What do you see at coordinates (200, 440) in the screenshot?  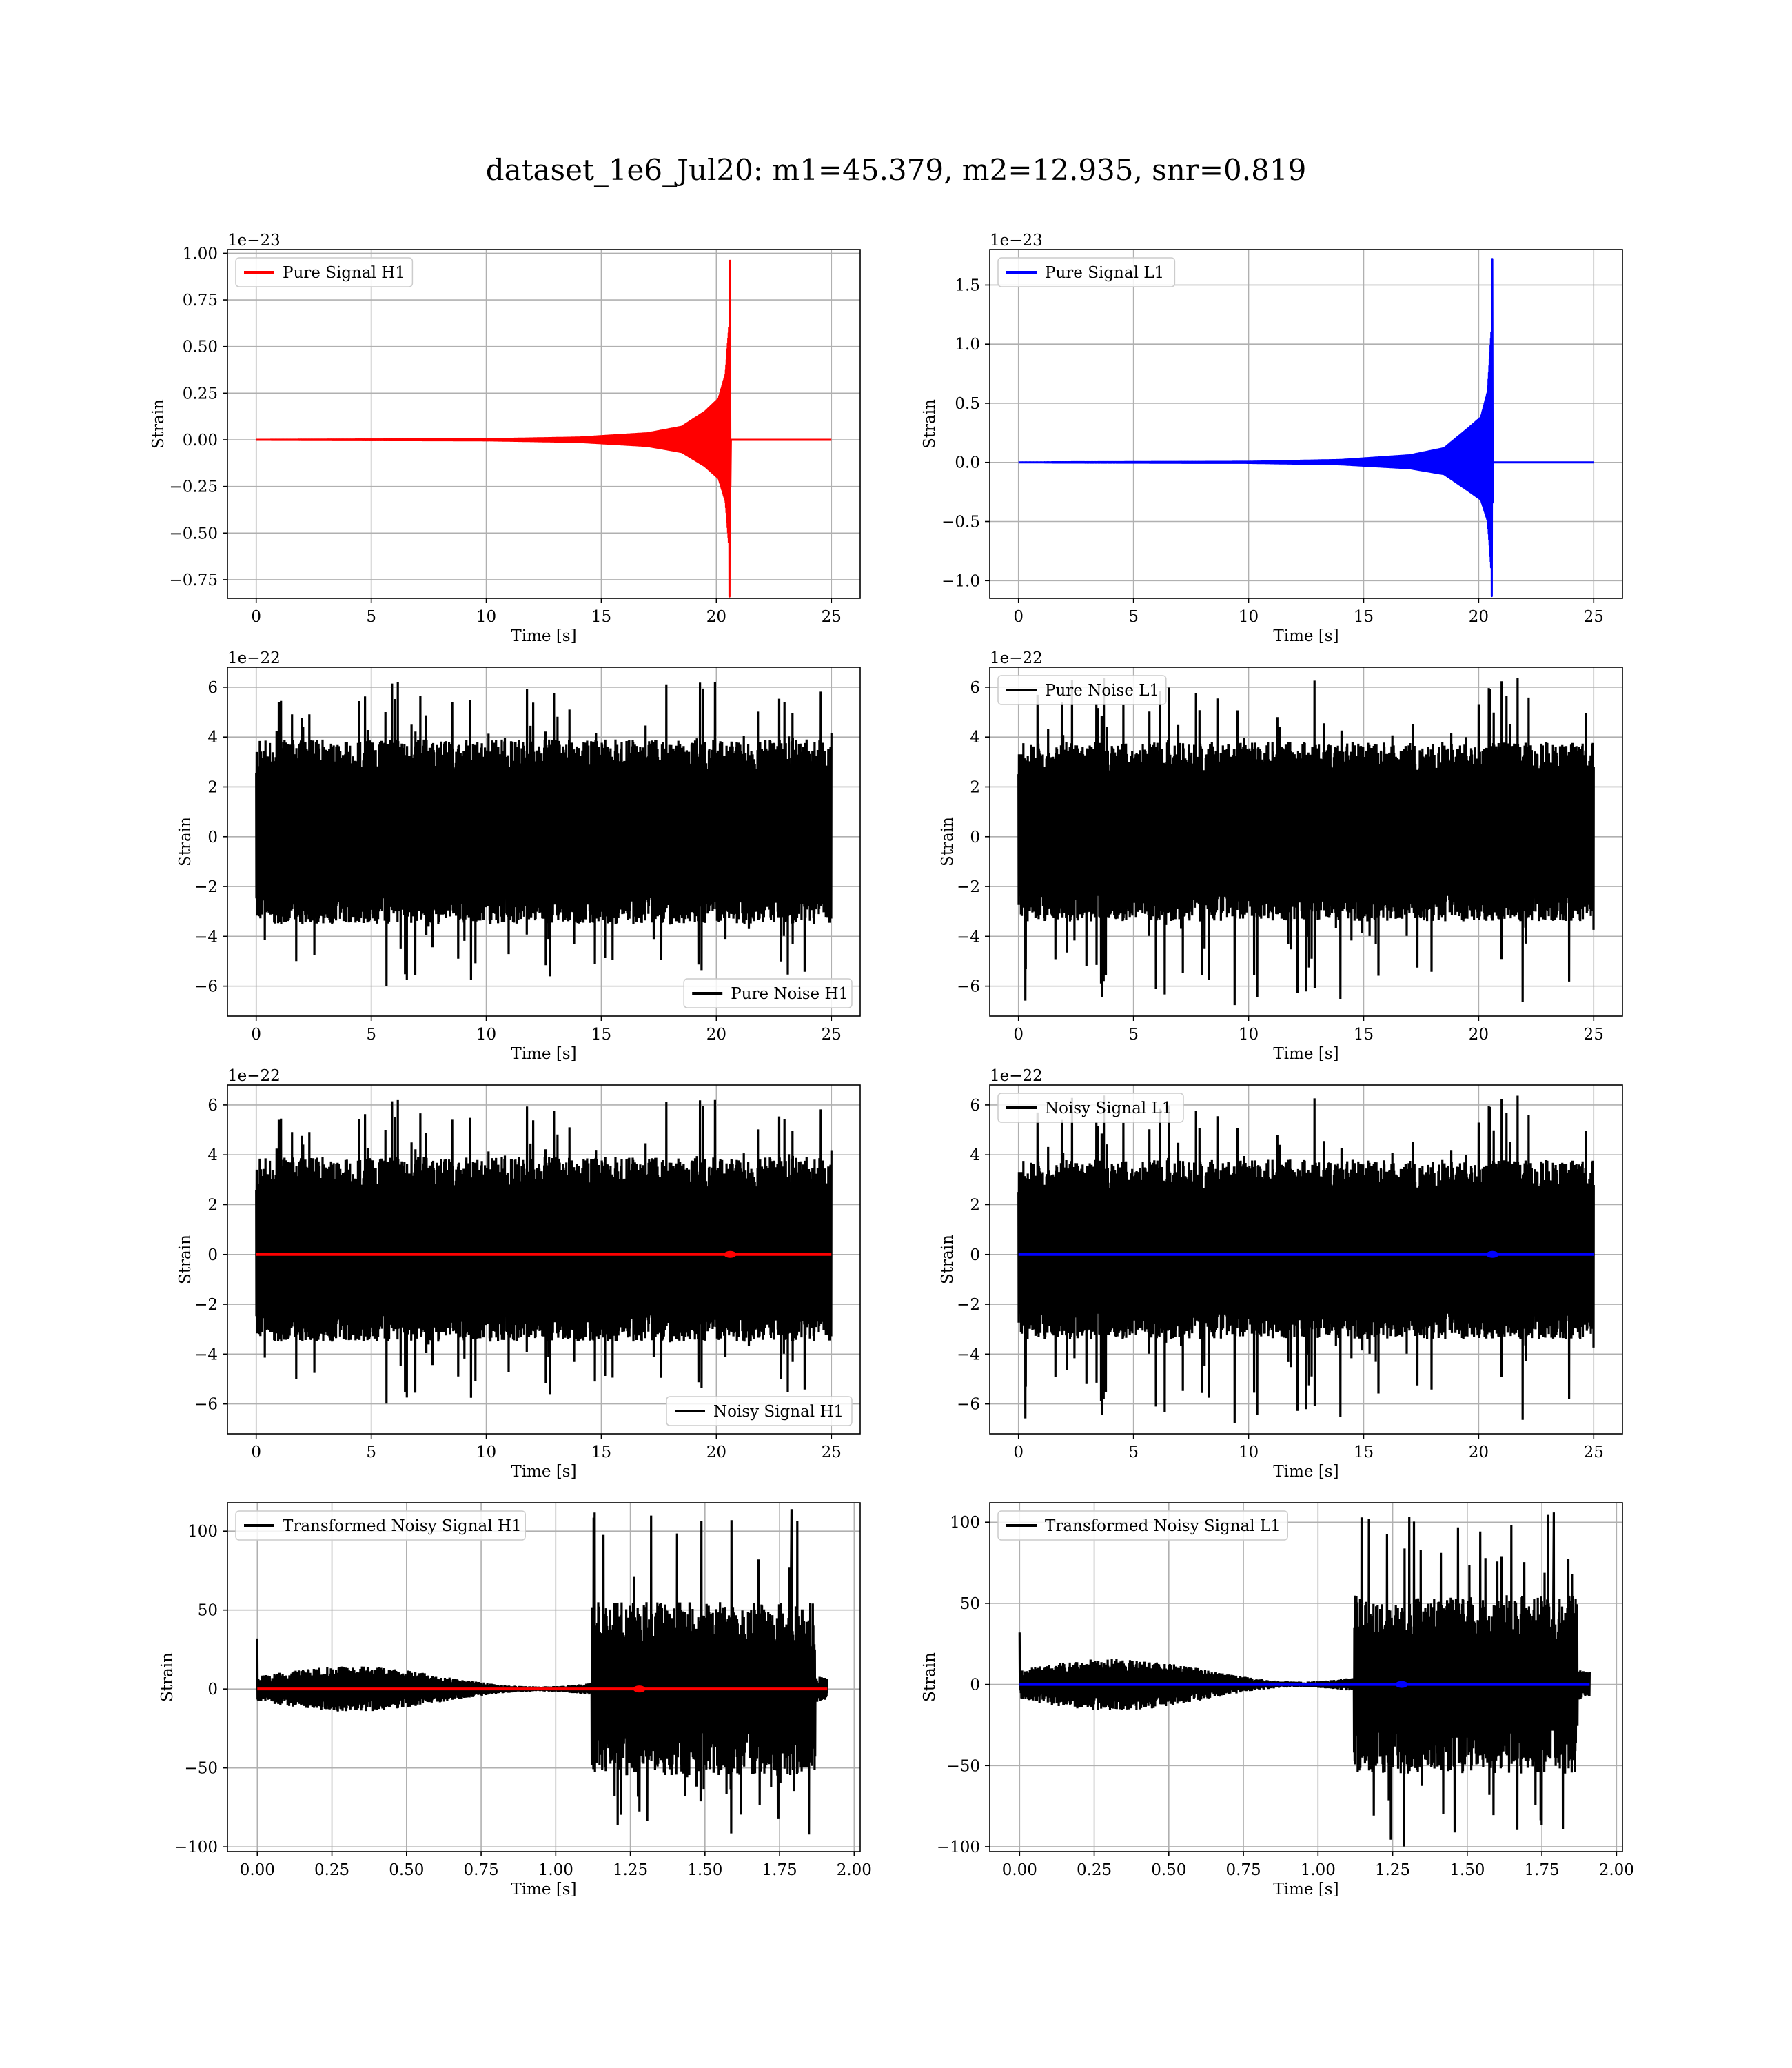 I see `y-tick-label: 0.00` at bounding box center [200, 440].